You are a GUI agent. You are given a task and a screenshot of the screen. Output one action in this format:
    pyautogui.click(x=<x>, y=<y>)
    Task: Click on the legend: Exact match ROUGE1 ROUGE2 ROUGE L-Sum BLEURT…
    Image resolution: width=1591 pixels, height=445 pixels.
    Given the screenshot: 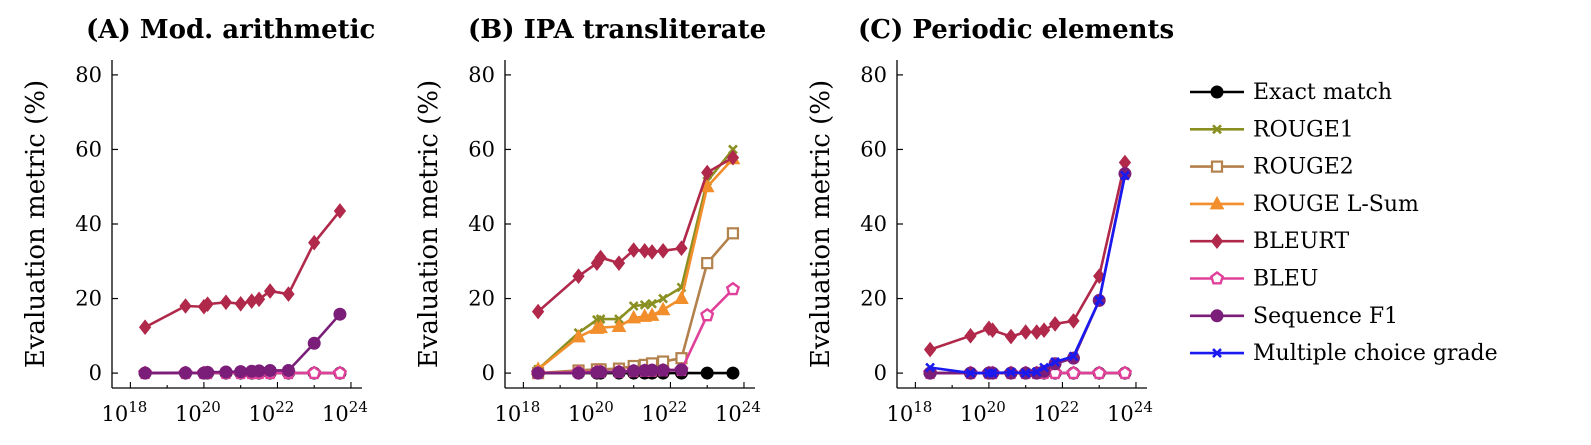 What is the action you would take?
    pyautogui.click(x=1344, y=223)
    